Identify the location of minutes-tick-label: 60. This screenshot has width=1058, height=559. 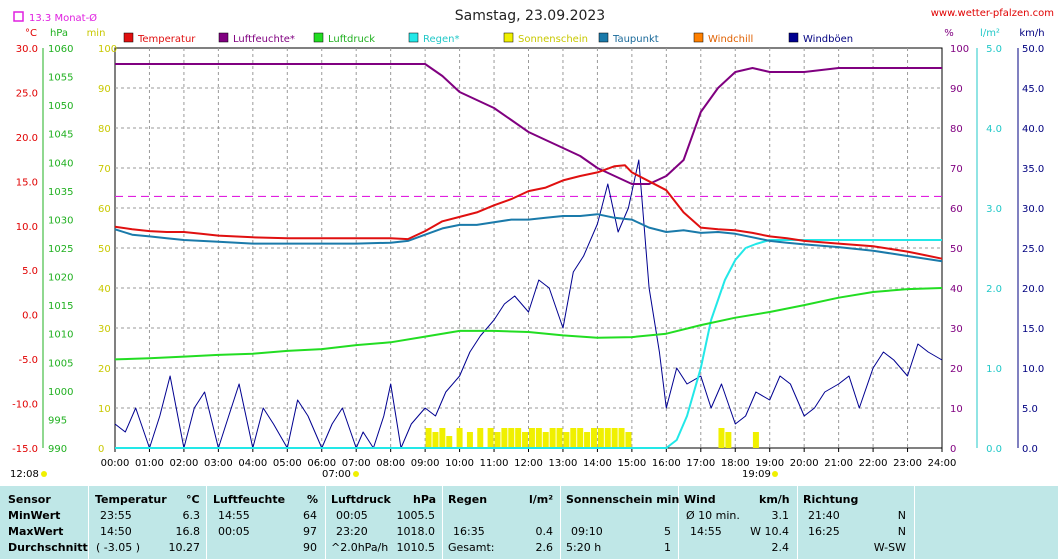
(104, 209).